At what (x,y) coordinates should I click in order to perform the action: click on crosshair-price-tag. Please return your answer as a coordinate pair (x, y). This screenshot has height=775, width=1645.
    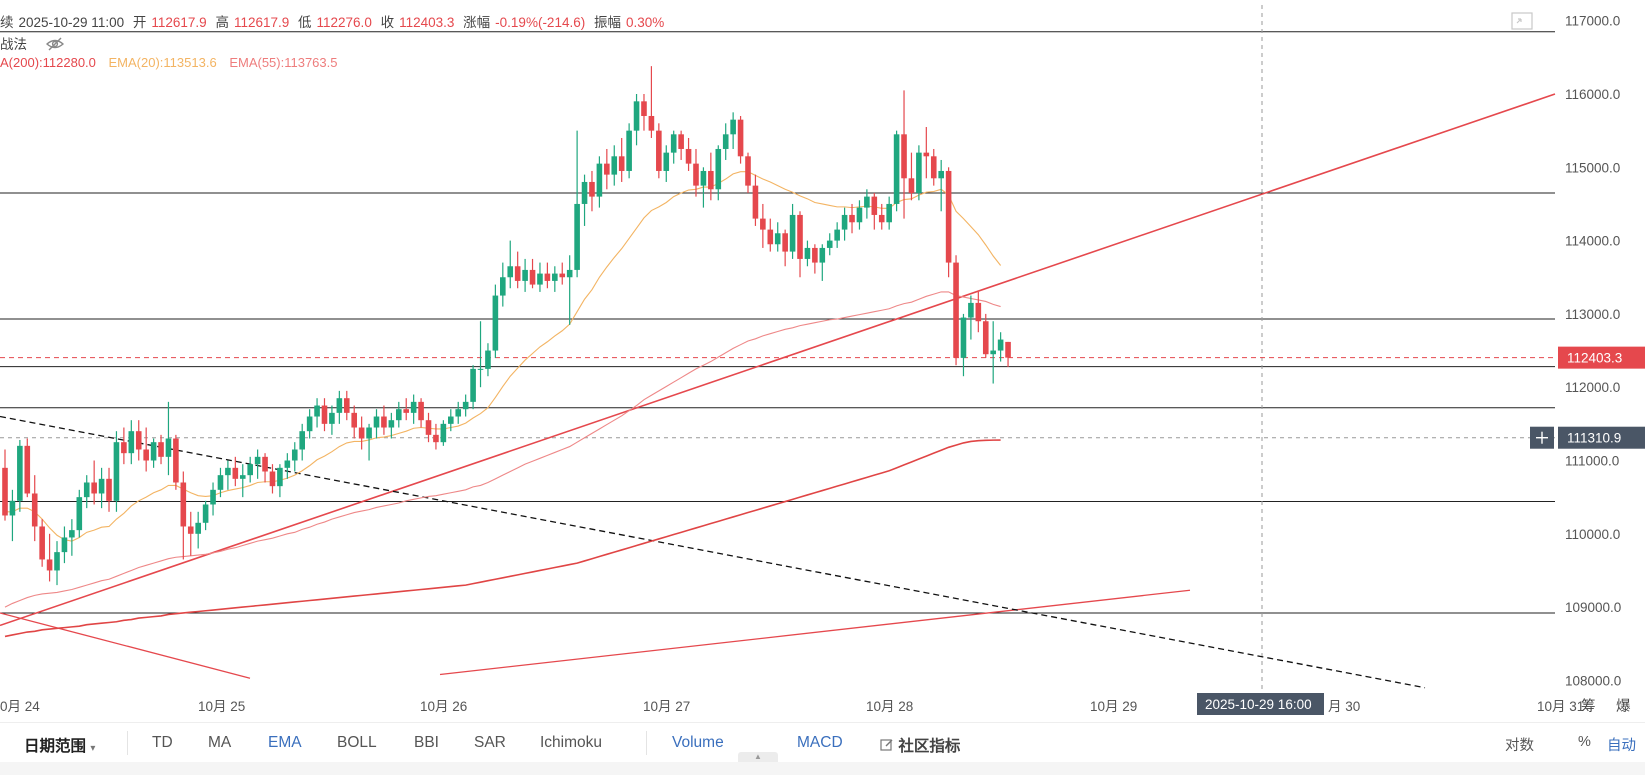
    Looking at the image, I should click on (1601, 437).